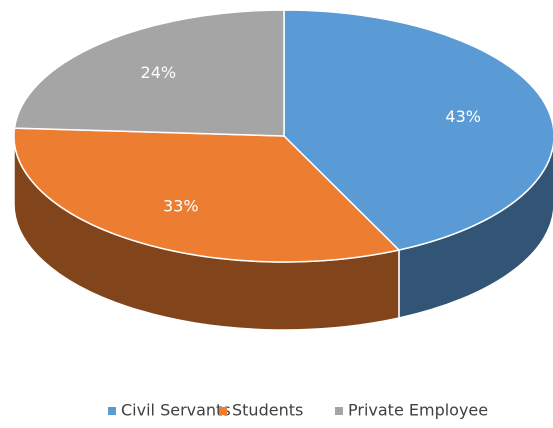  What do you see at coordinates (176, 410) in the screenshot?
I see `legend-label: Civil Servants` at bounding box center [176, 410].